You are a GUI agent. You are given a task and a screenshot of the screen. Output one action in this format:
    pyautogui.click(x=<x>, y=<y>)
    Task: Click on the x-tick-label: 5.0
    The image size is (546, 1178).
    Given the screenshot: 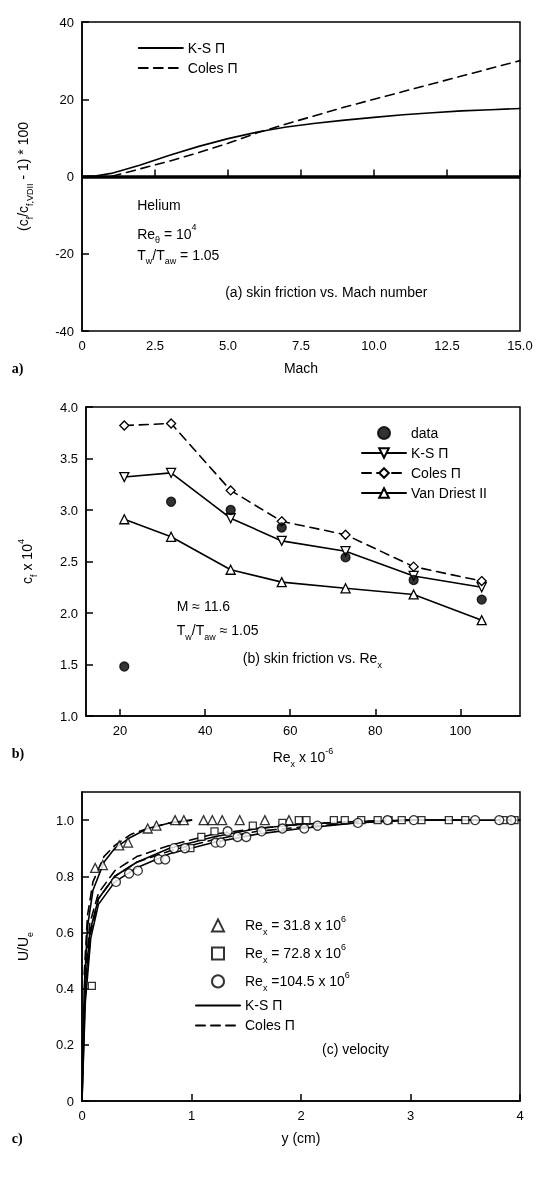 What is the action you would take?
    pyautogui.click(x=228, y=345)
    